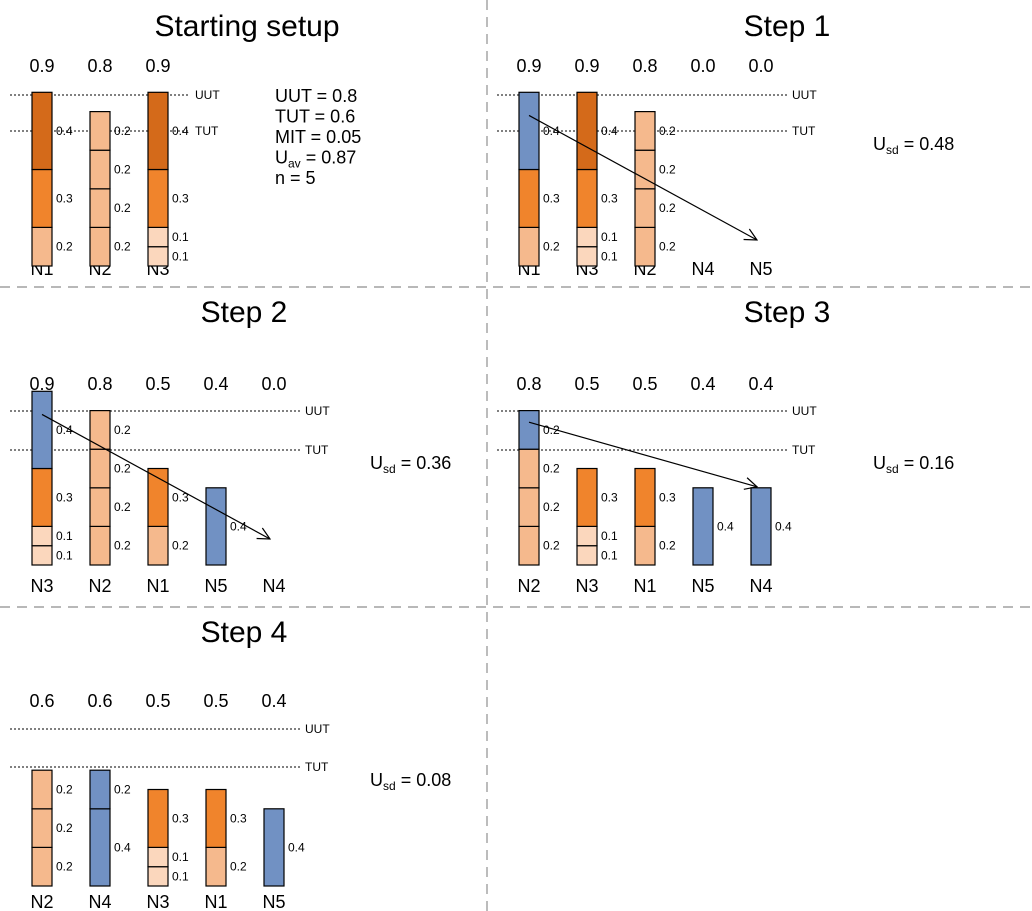 The height and width of the screenshot is (911, 1032). What do you see at coordinates (51, 801) in the screenshot?
I see `node-N2: 0.6 N2 0.2 0.2 0.2` at bounding box center [51, 801].